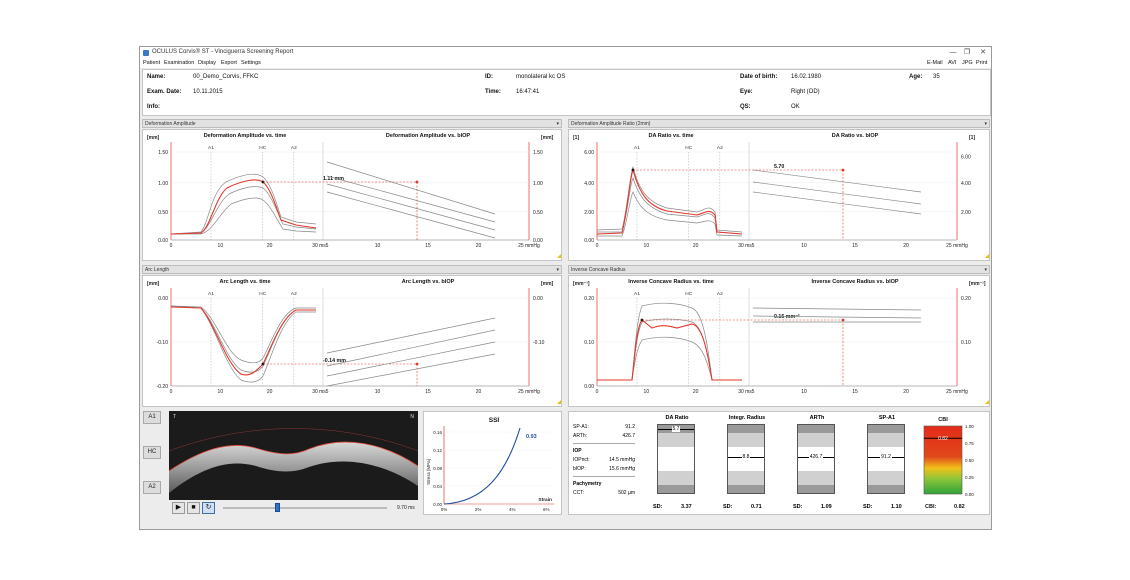 Image resolution: width=1130 pixels, height=580 pixels. Describe the element at coordinates (969, 426) in the screenshot. I see `cbi-tick: 1.00` at that location.